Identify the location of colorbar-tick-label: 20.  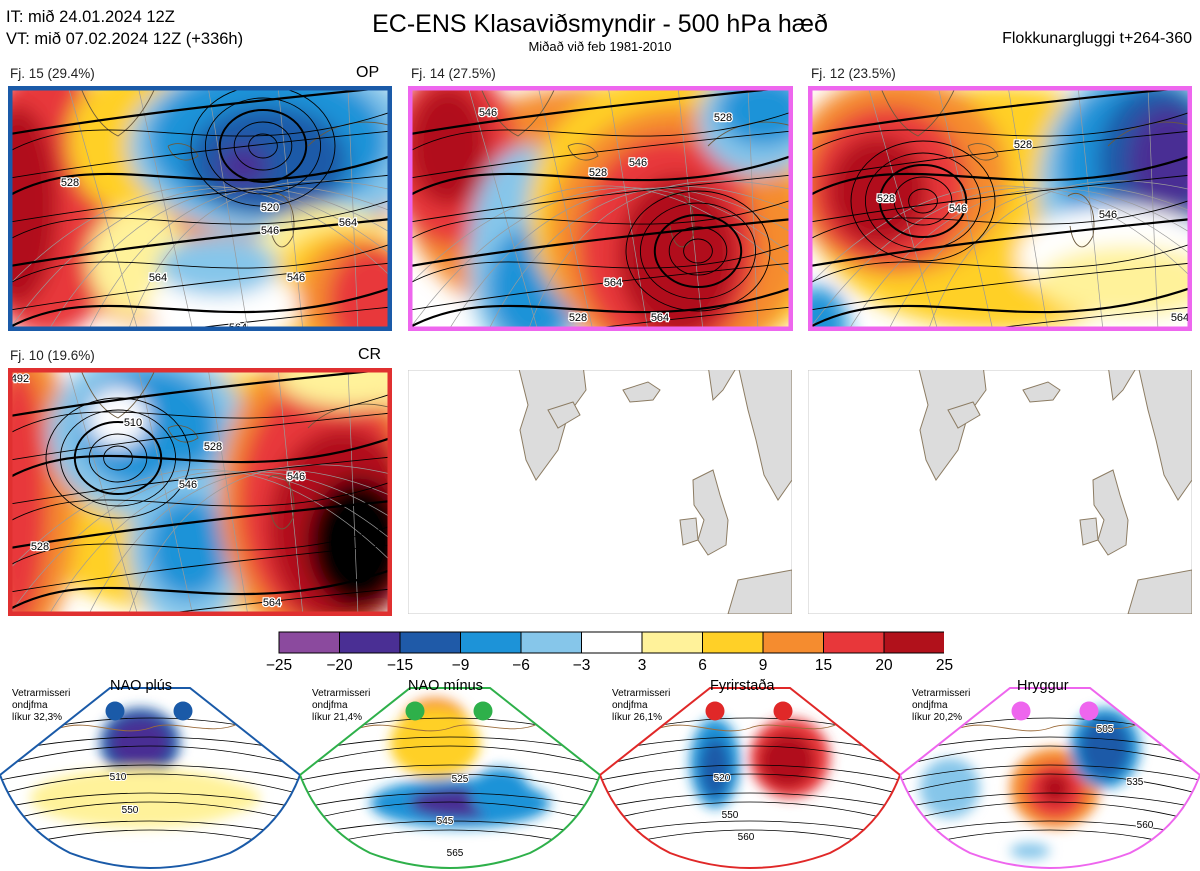
(884, 665).